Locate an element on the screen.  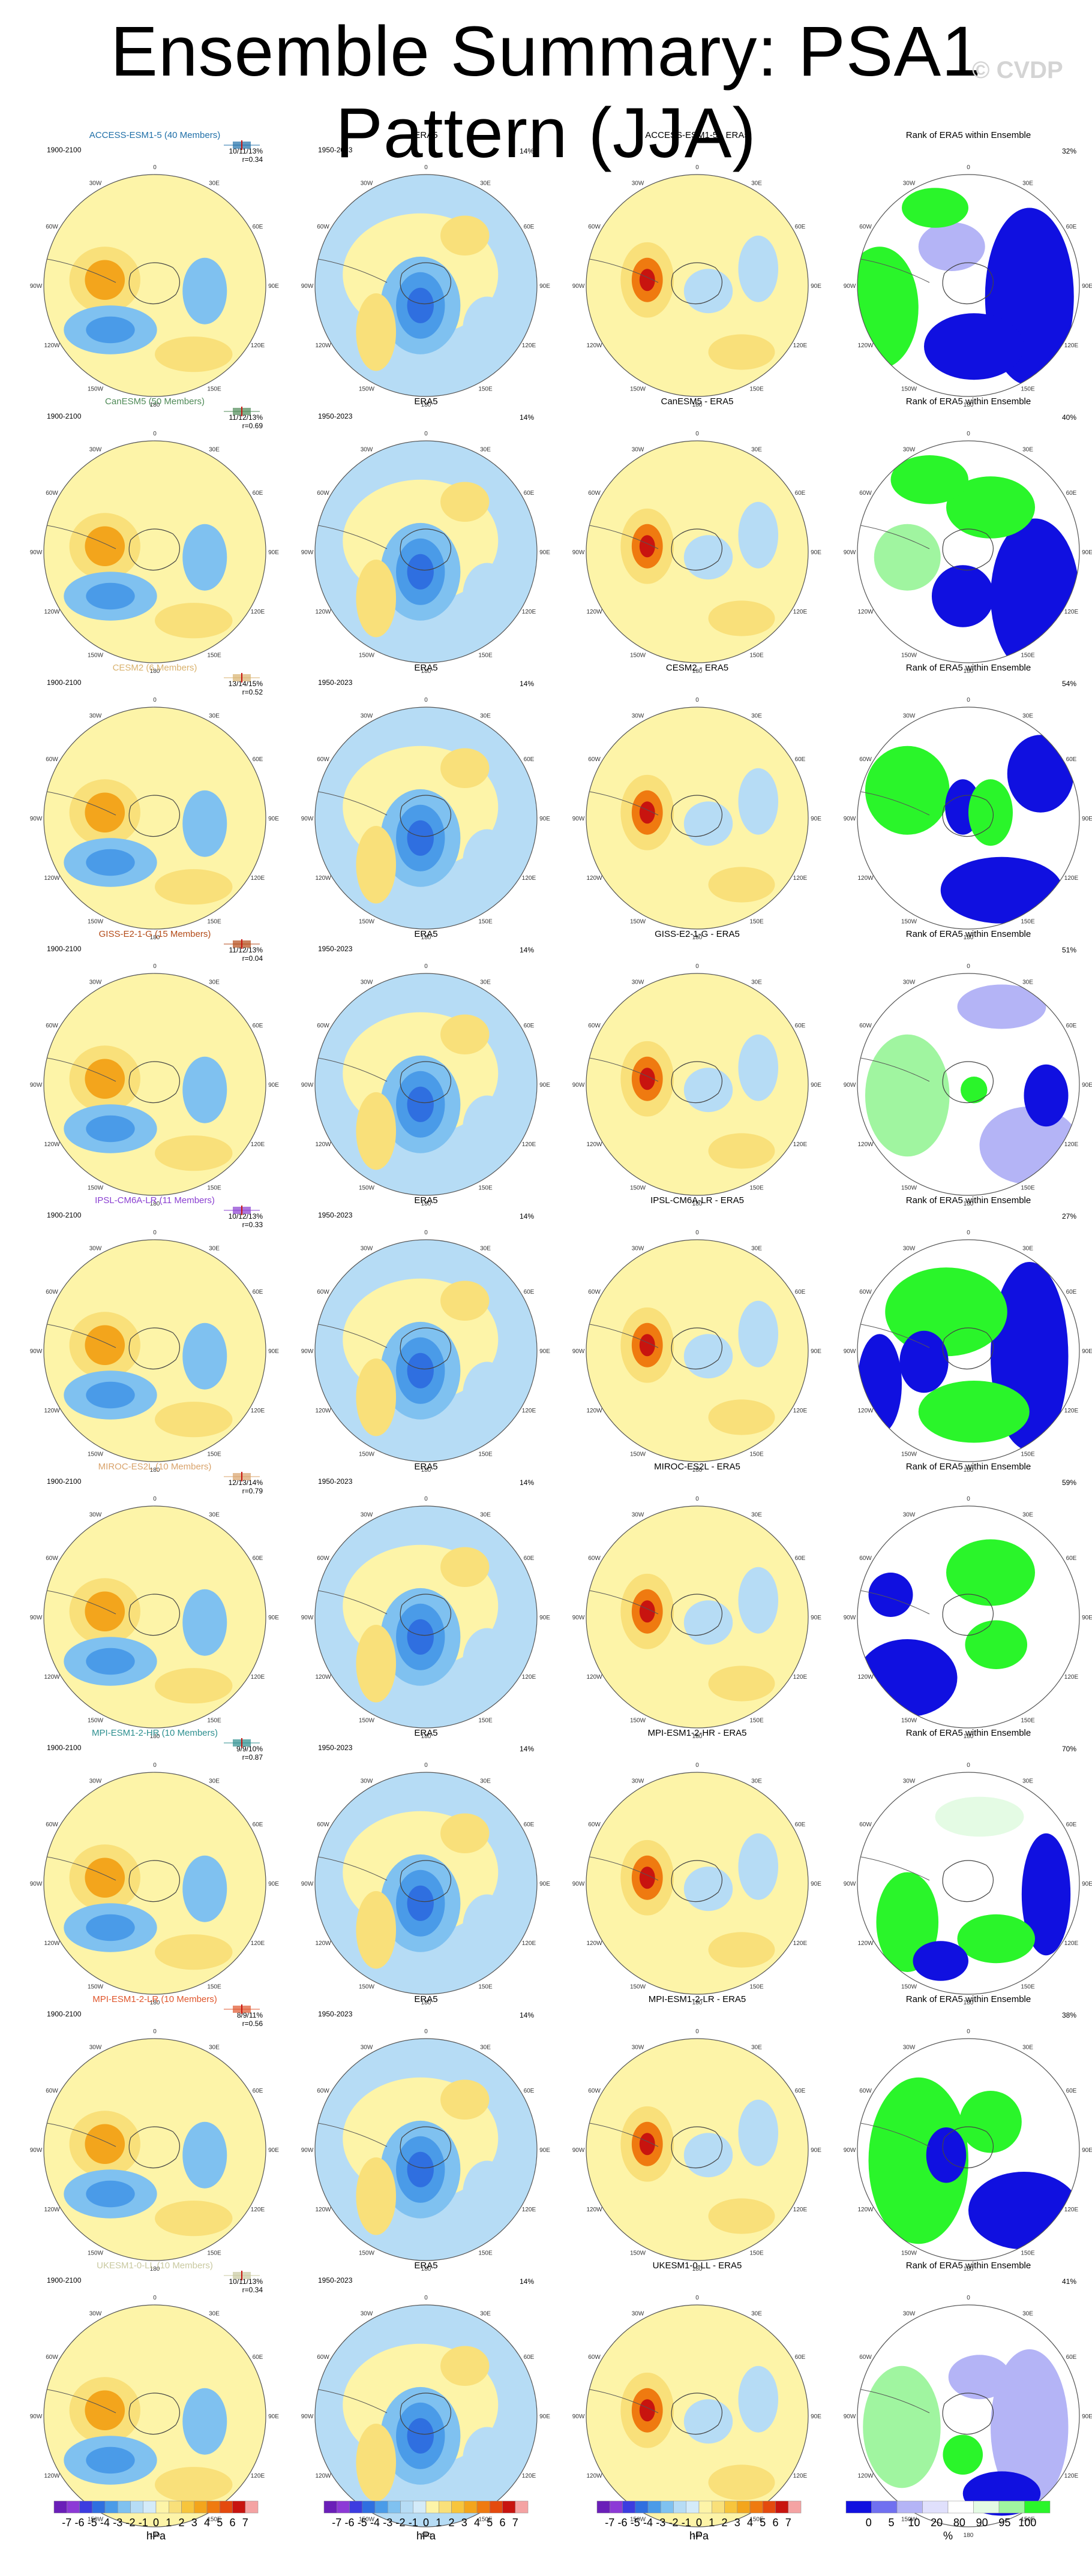
row-3-rank-map-lon-label-9: 90W is located at coordinates (850, 1085).